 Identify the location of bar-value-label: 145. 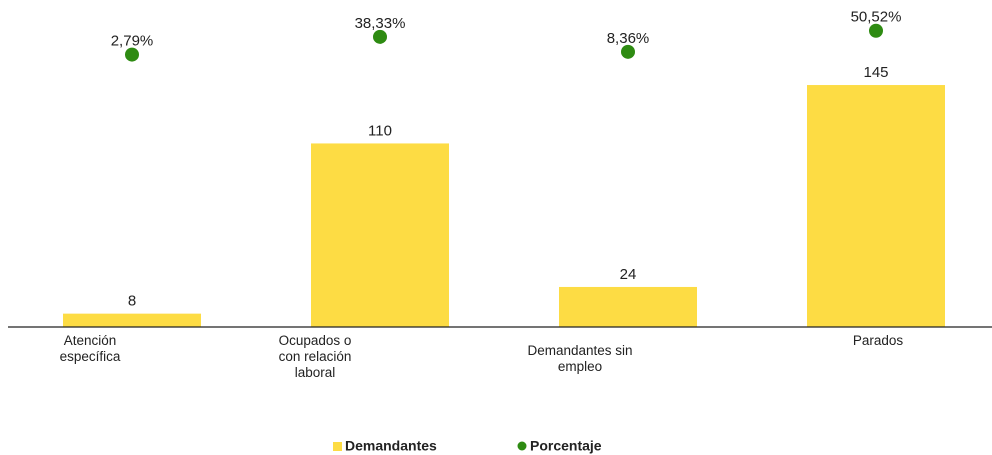
(875, 72).